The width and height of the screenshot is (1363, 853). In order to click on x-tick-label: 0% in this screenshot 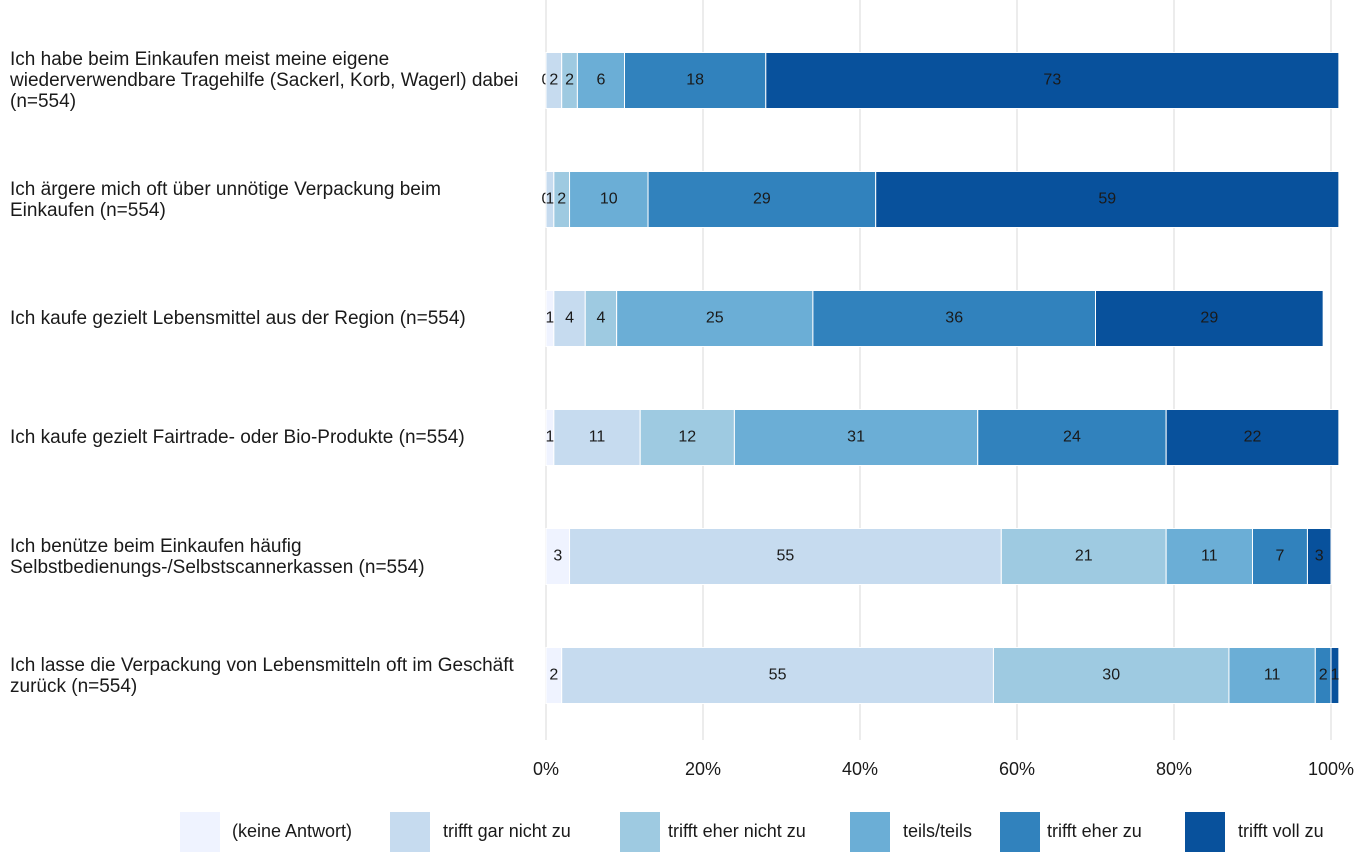, I will do `click(546, 769)`.